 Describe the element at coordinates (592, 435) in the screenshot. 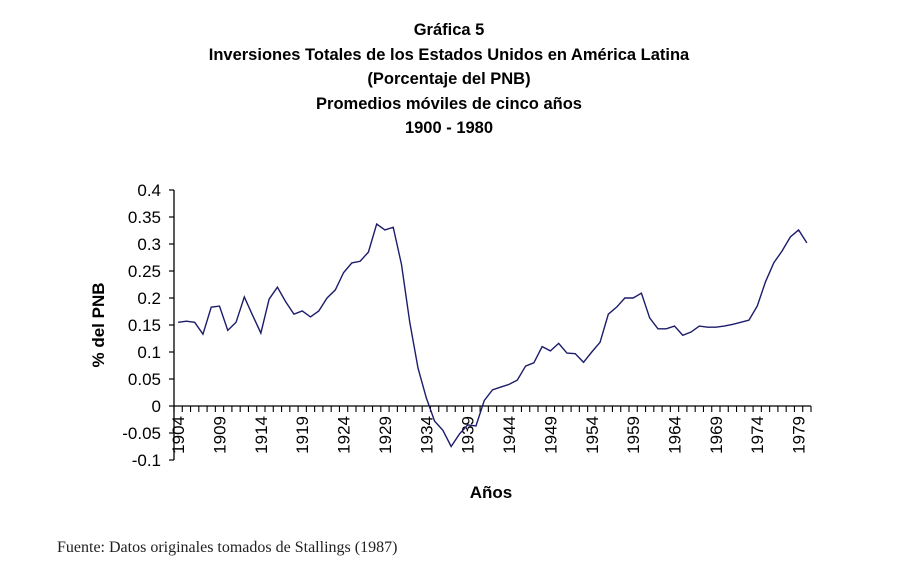

I see `x-tick-label: 1954` at that location.